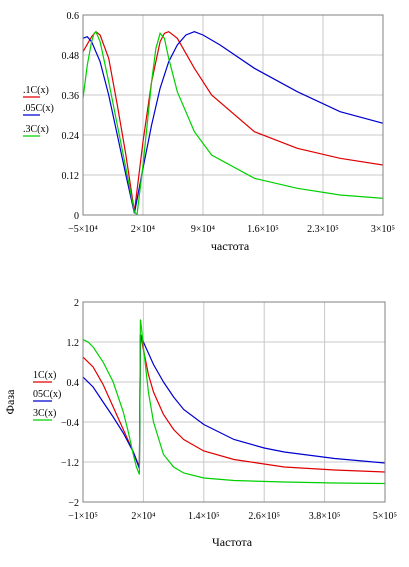 Image resolution: width=409 pixels, height=567 pixels. What do you see at coordinates (230, 246) in the screenshot?
I see `x-axis-label: частота` at bounding box center [230, 246].